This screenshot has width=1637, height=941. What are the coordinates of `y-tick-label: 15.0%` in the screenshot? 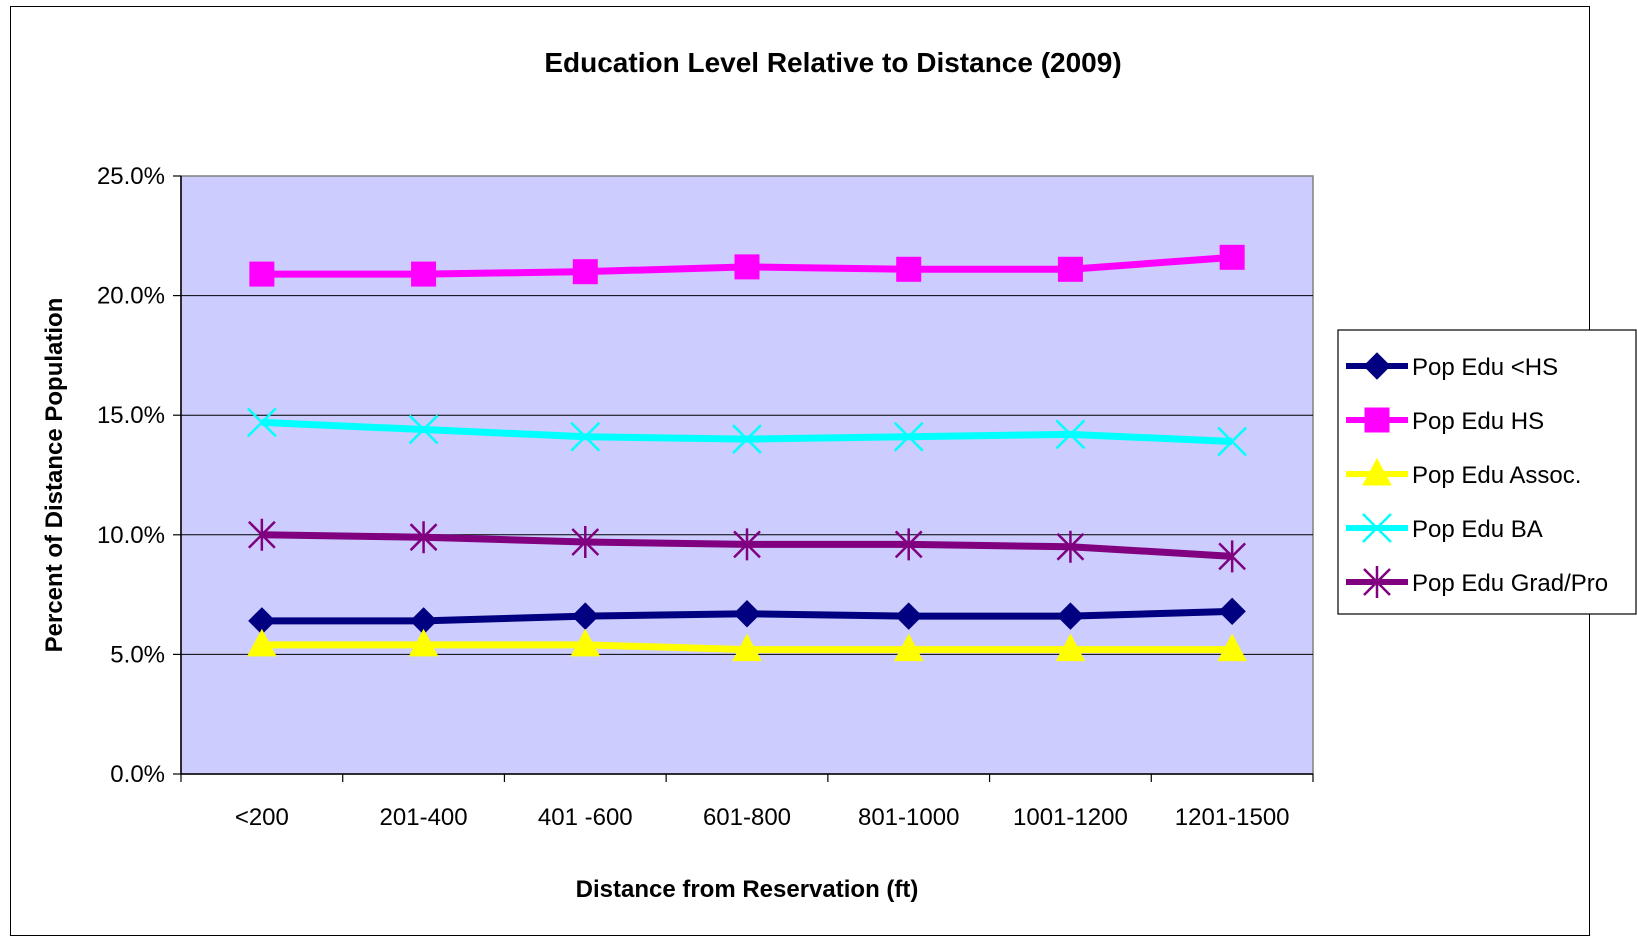 It's located at (131, 415).